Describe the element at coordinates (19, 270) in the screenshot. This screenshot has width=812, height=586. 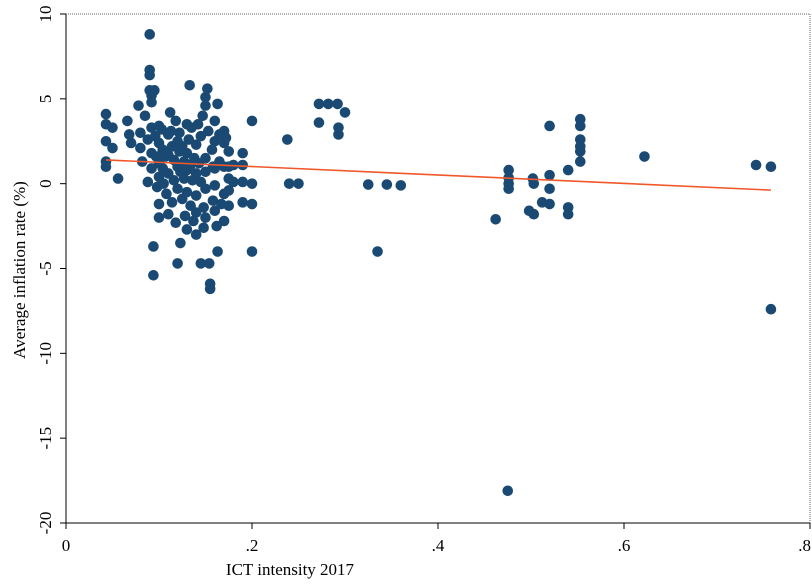
I see `y-axis-title: Average inflation rate (%)` at that location.